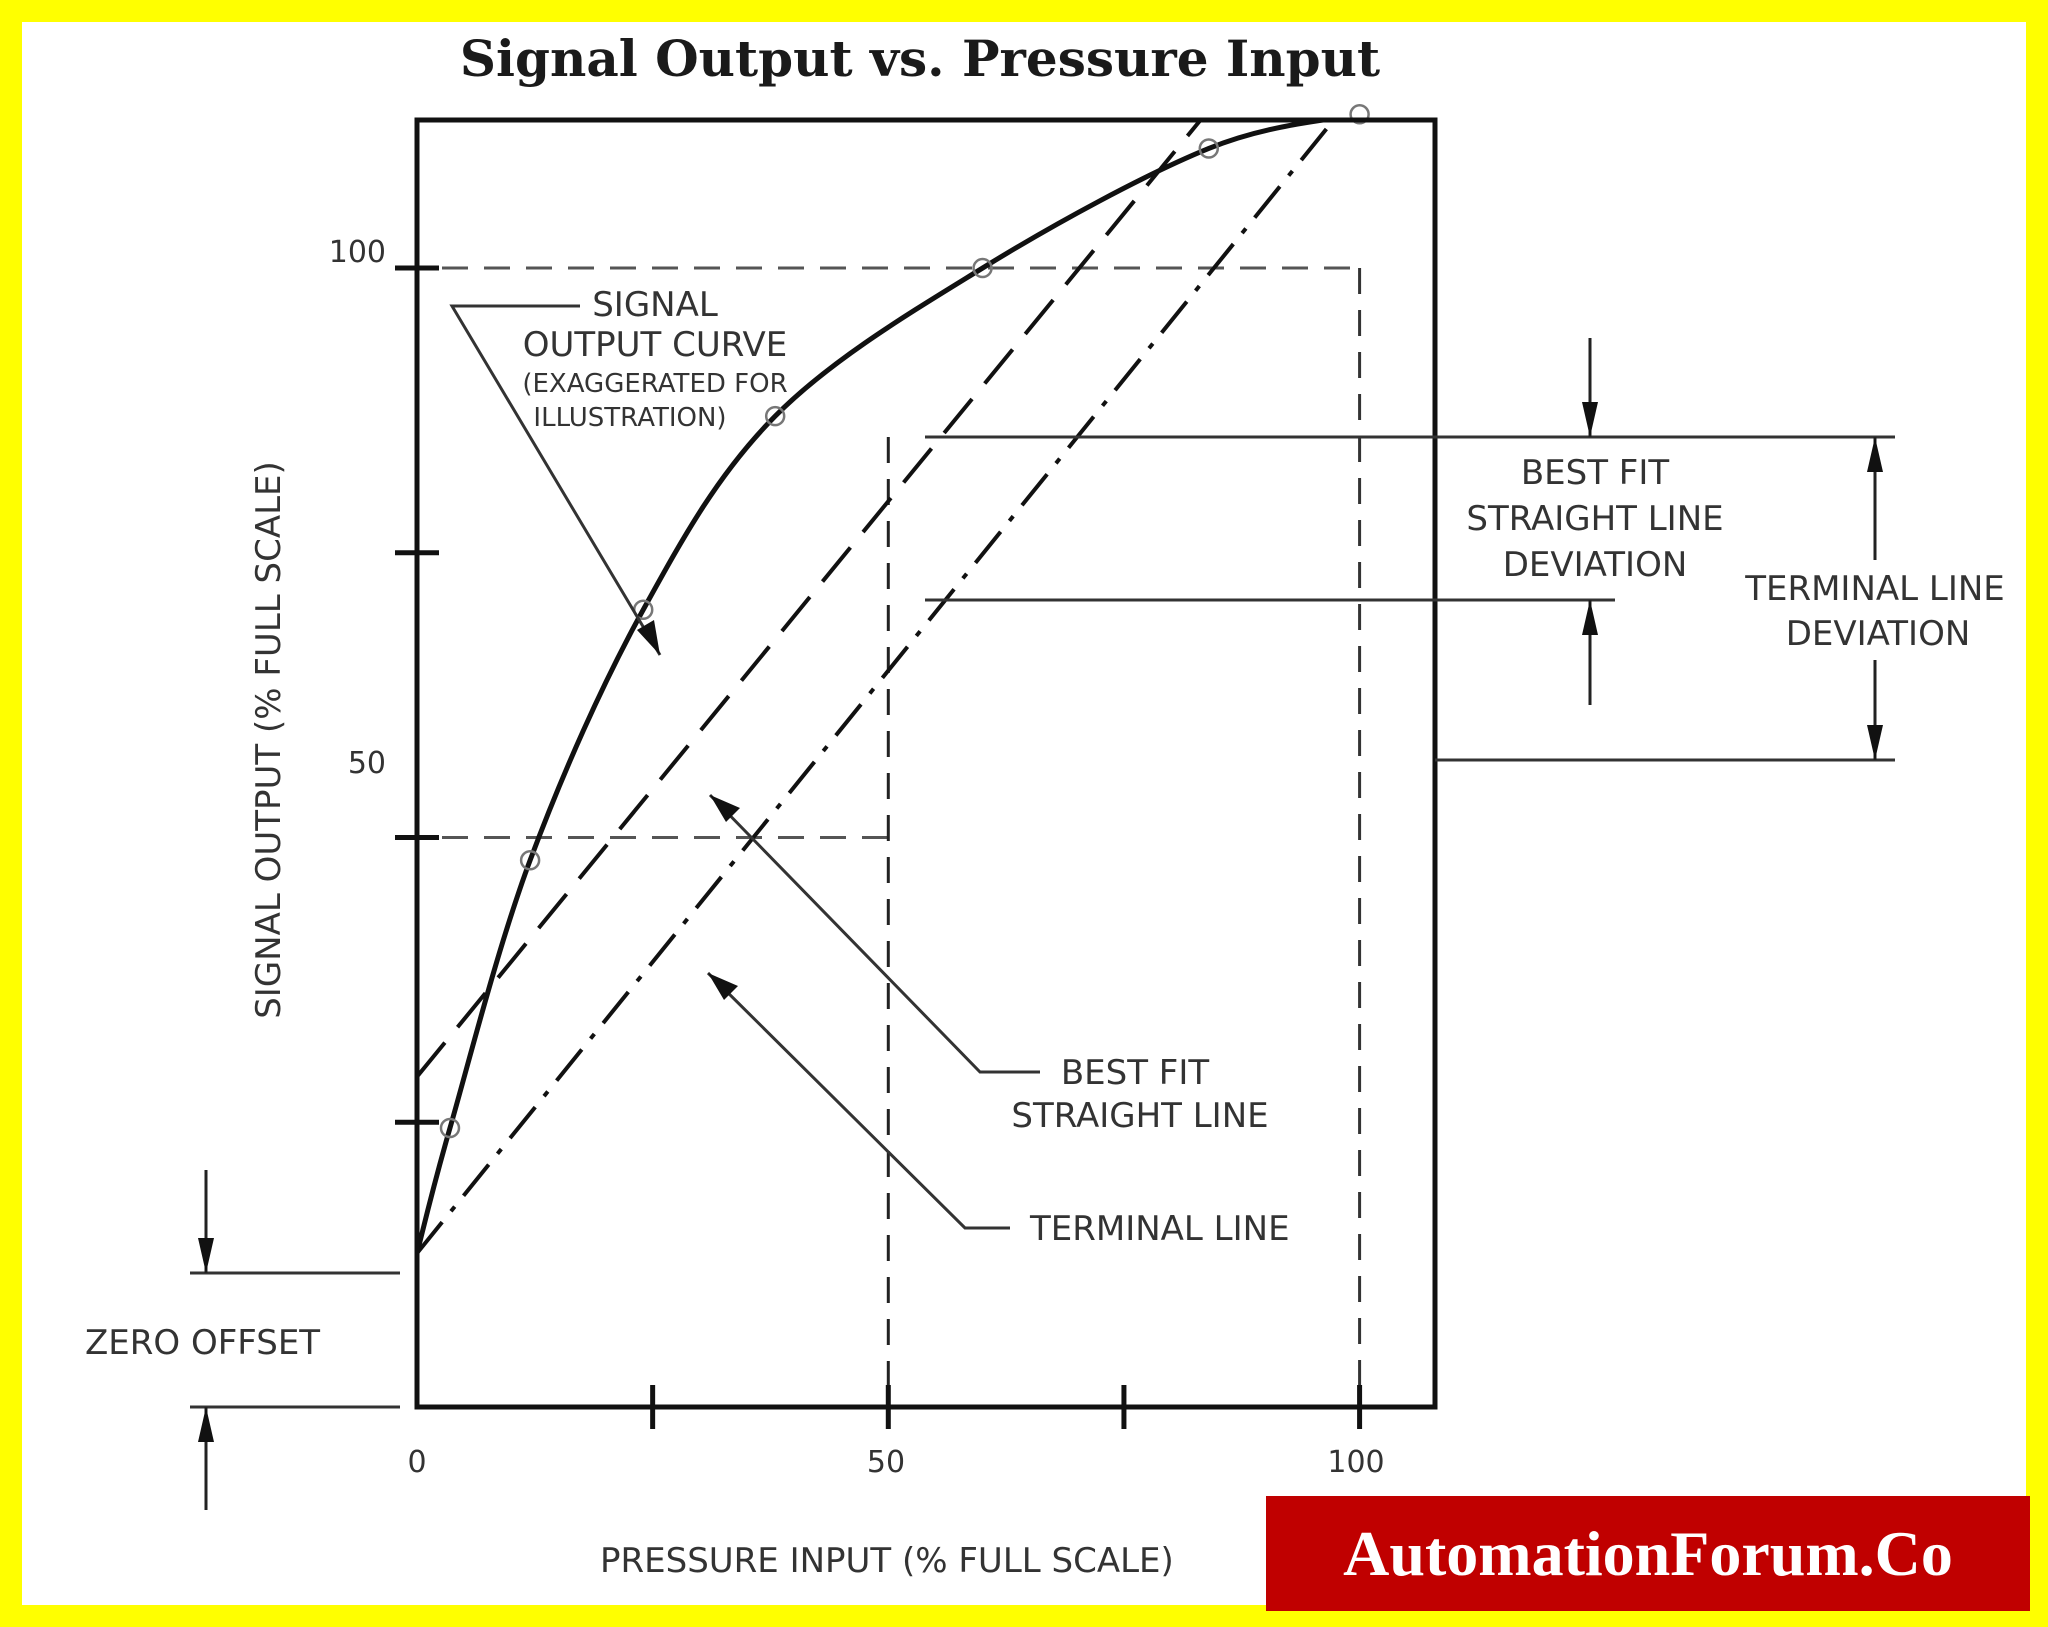 The height and width of the screenshot is (1627, 2048). I want to click on x-tick-label-100: 100, so click(1355, 1462).